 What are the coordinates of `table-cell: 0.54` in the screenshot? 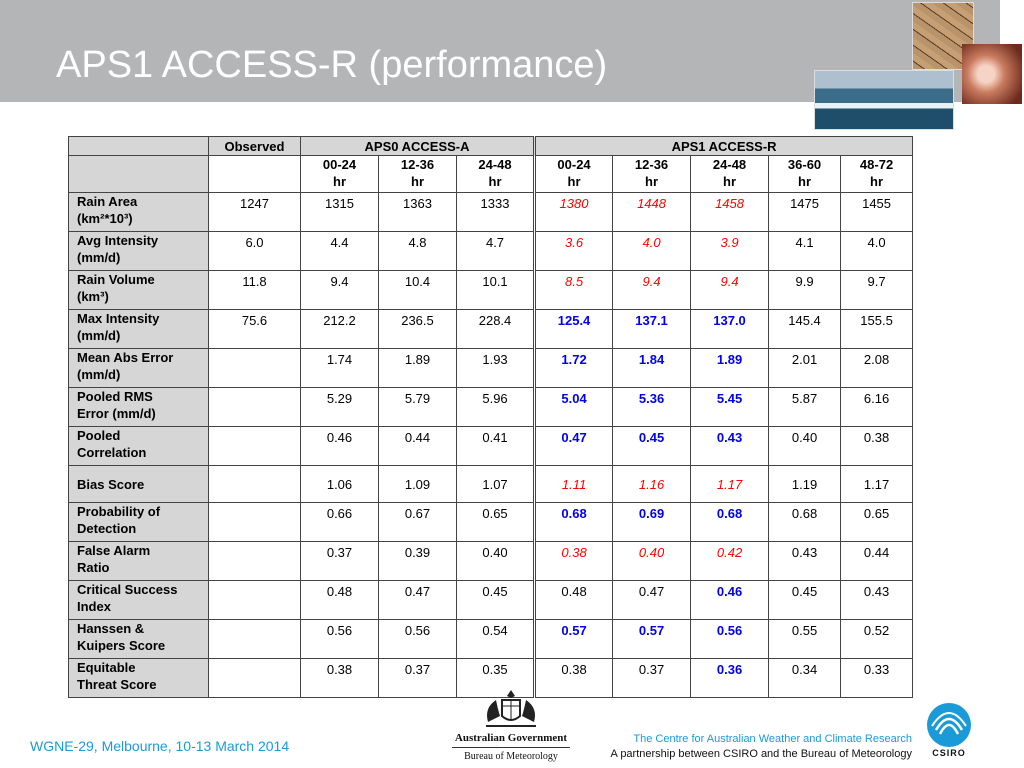 It's located at (495, 639).